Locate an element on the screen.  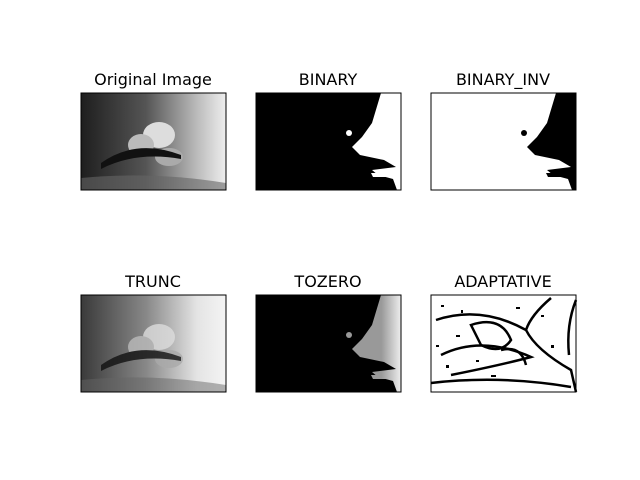
panel-title: BINARY_INV is located at coordinates (503, 80).